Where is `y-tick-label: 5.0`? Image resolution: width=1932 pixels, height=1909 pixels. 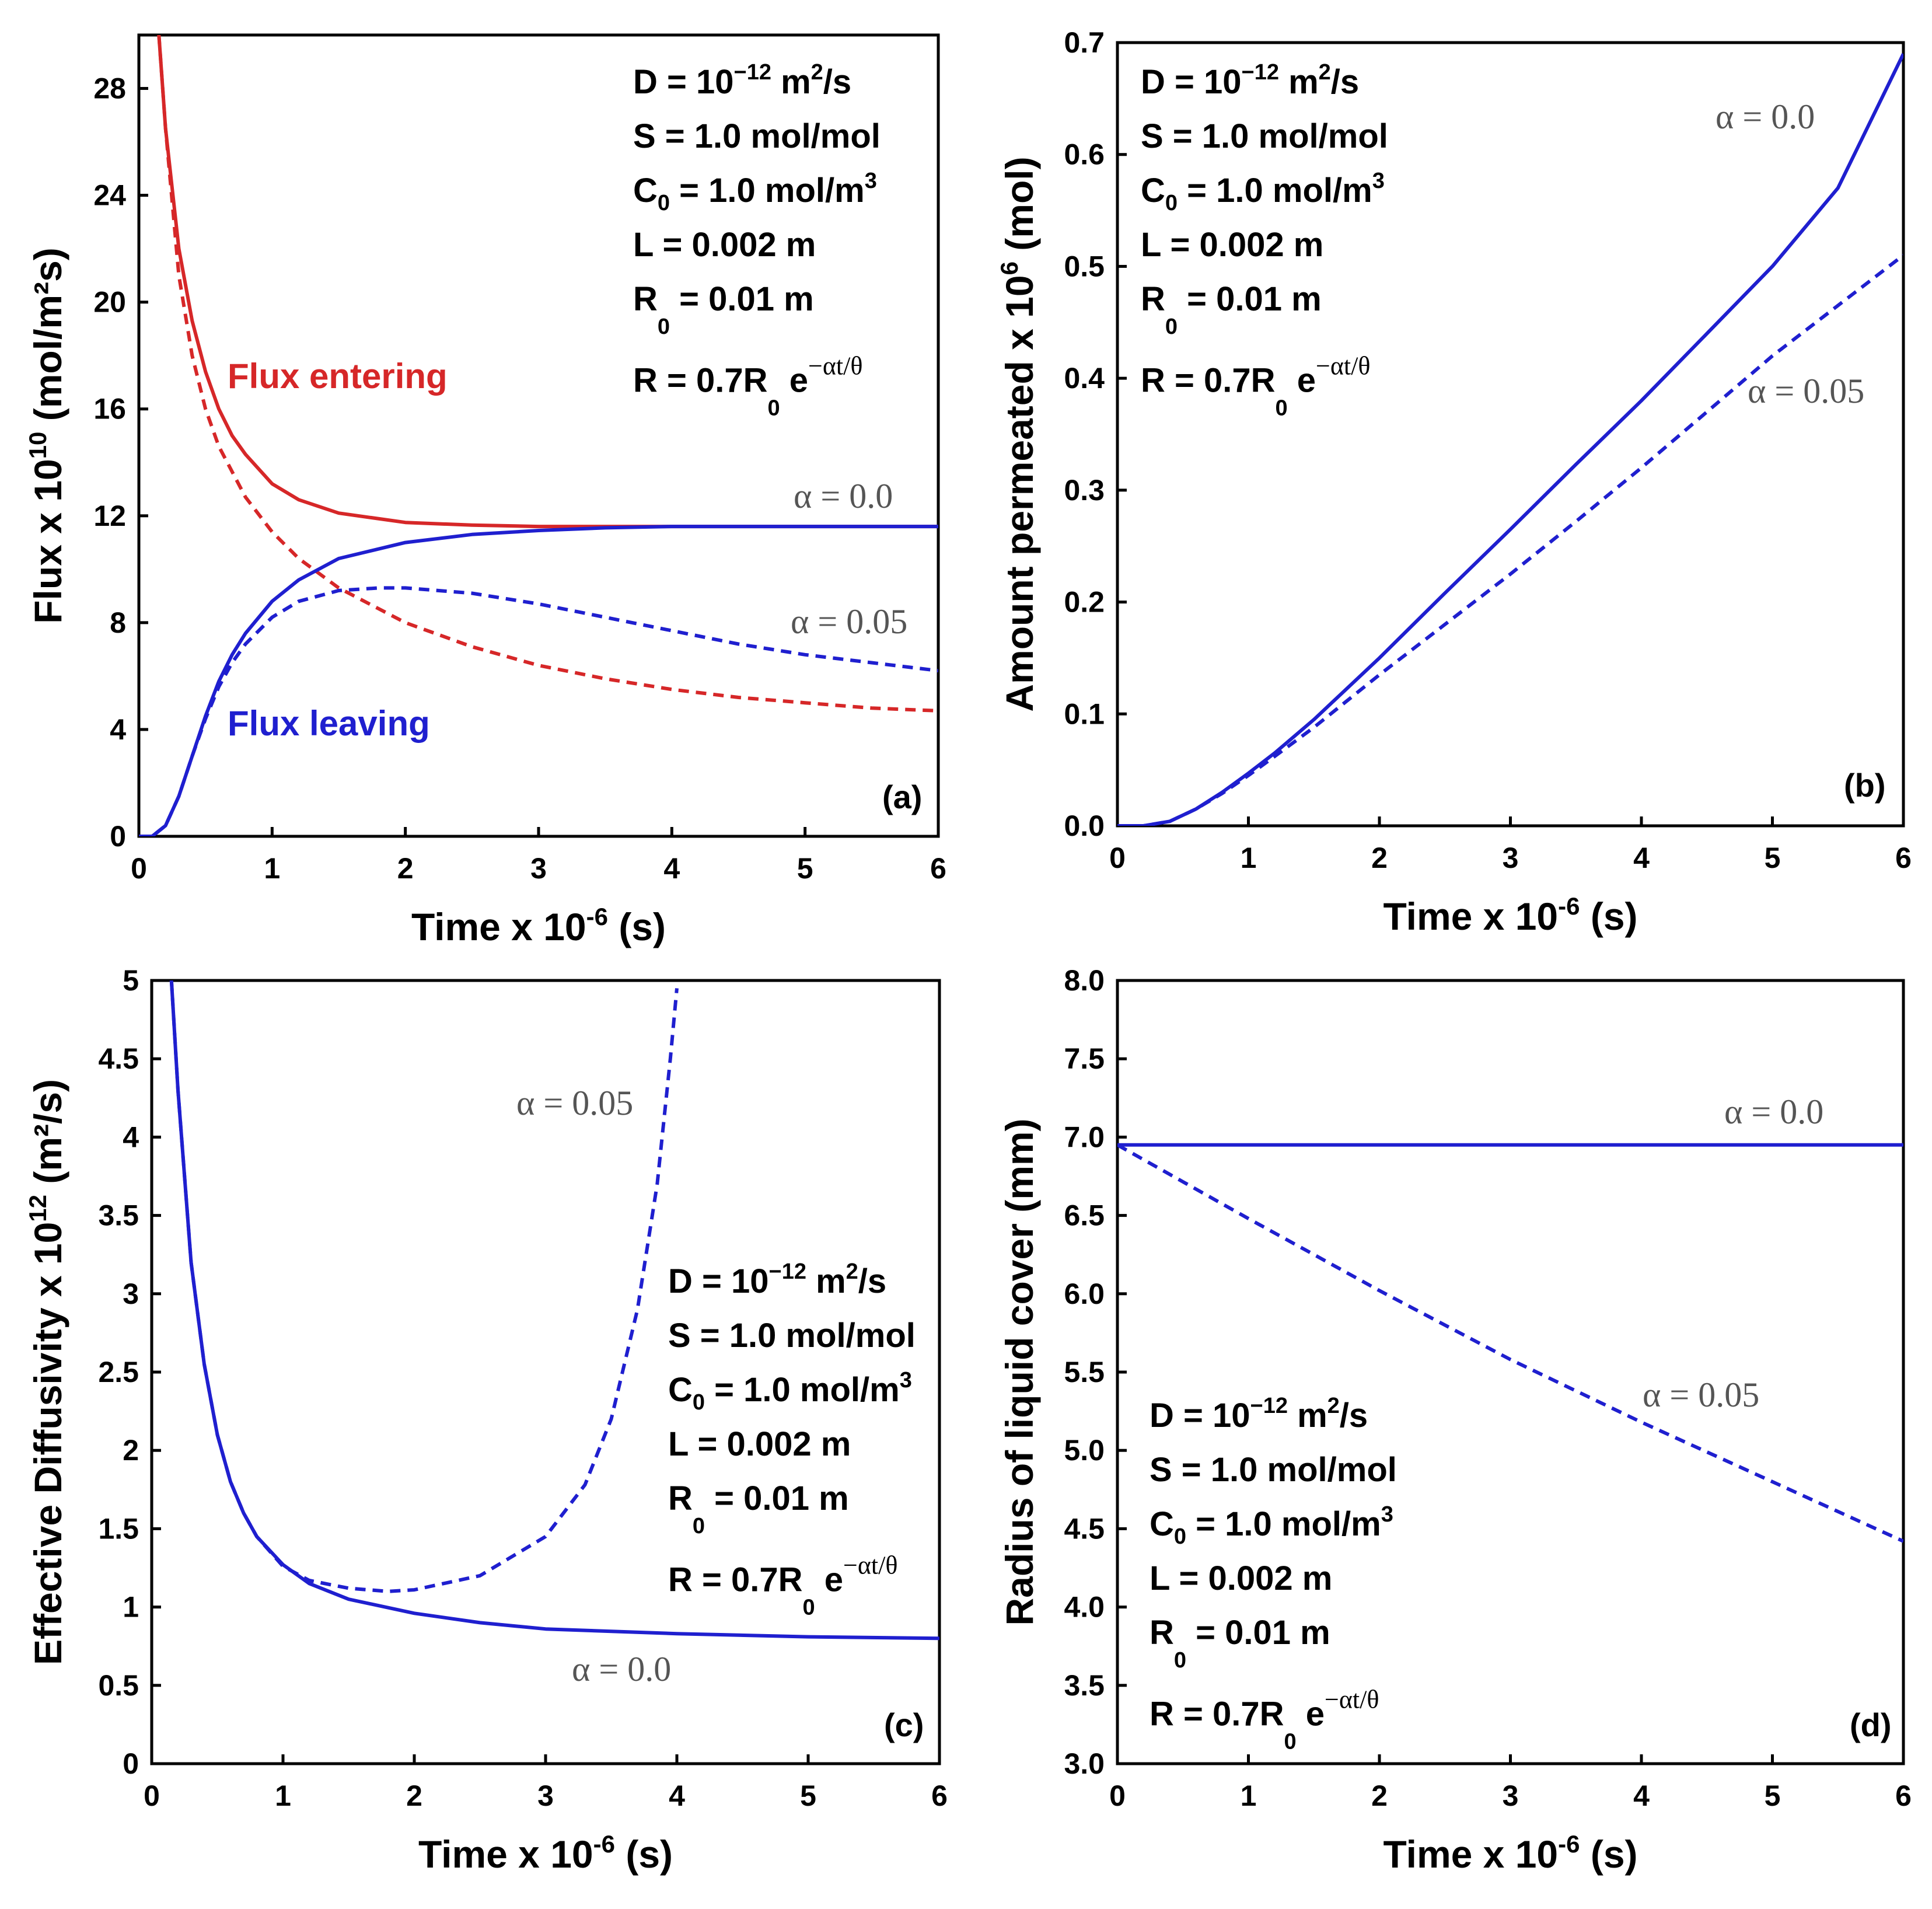 y-tick-label: 5.0 is located at coordinates (1084, 1450).